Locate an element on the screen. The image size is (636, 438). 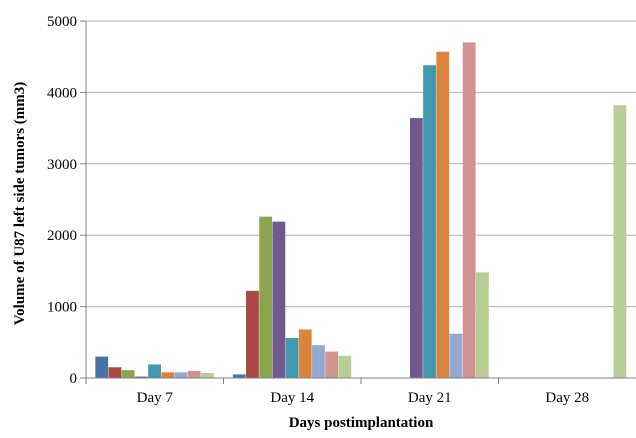
y-axis-title: Volume of U87 left side tumors (mm3) is located at coordinates (20, 204).